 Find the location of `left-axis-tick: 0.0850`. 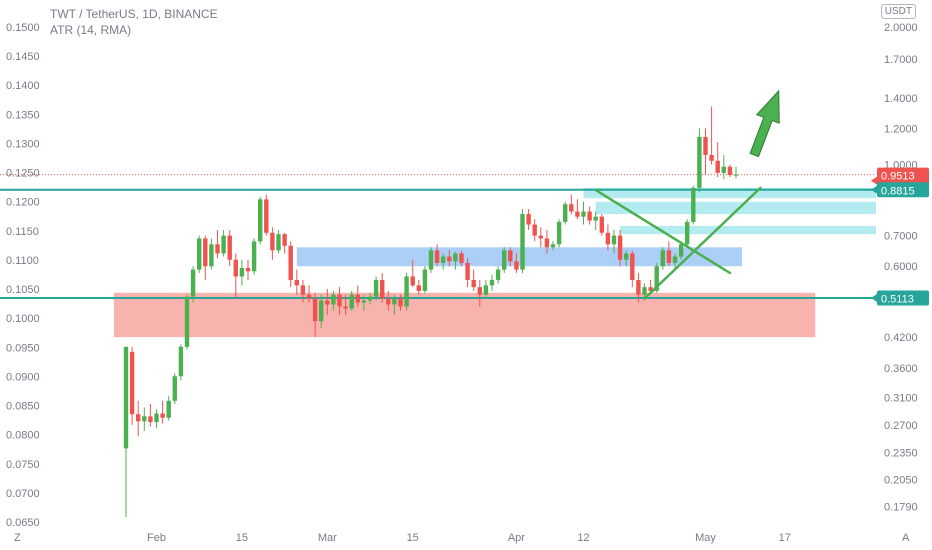

left-axis-tick: 0.0850 is located at coordinates (23, 407).